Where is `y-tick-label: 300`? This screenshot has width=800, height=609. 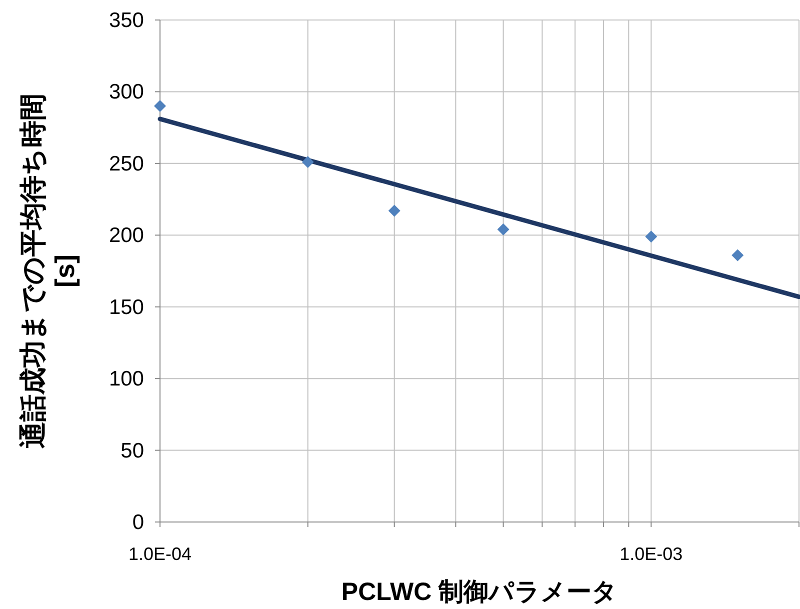
y-tick-label: 300 is located at coordinates (126, 92).